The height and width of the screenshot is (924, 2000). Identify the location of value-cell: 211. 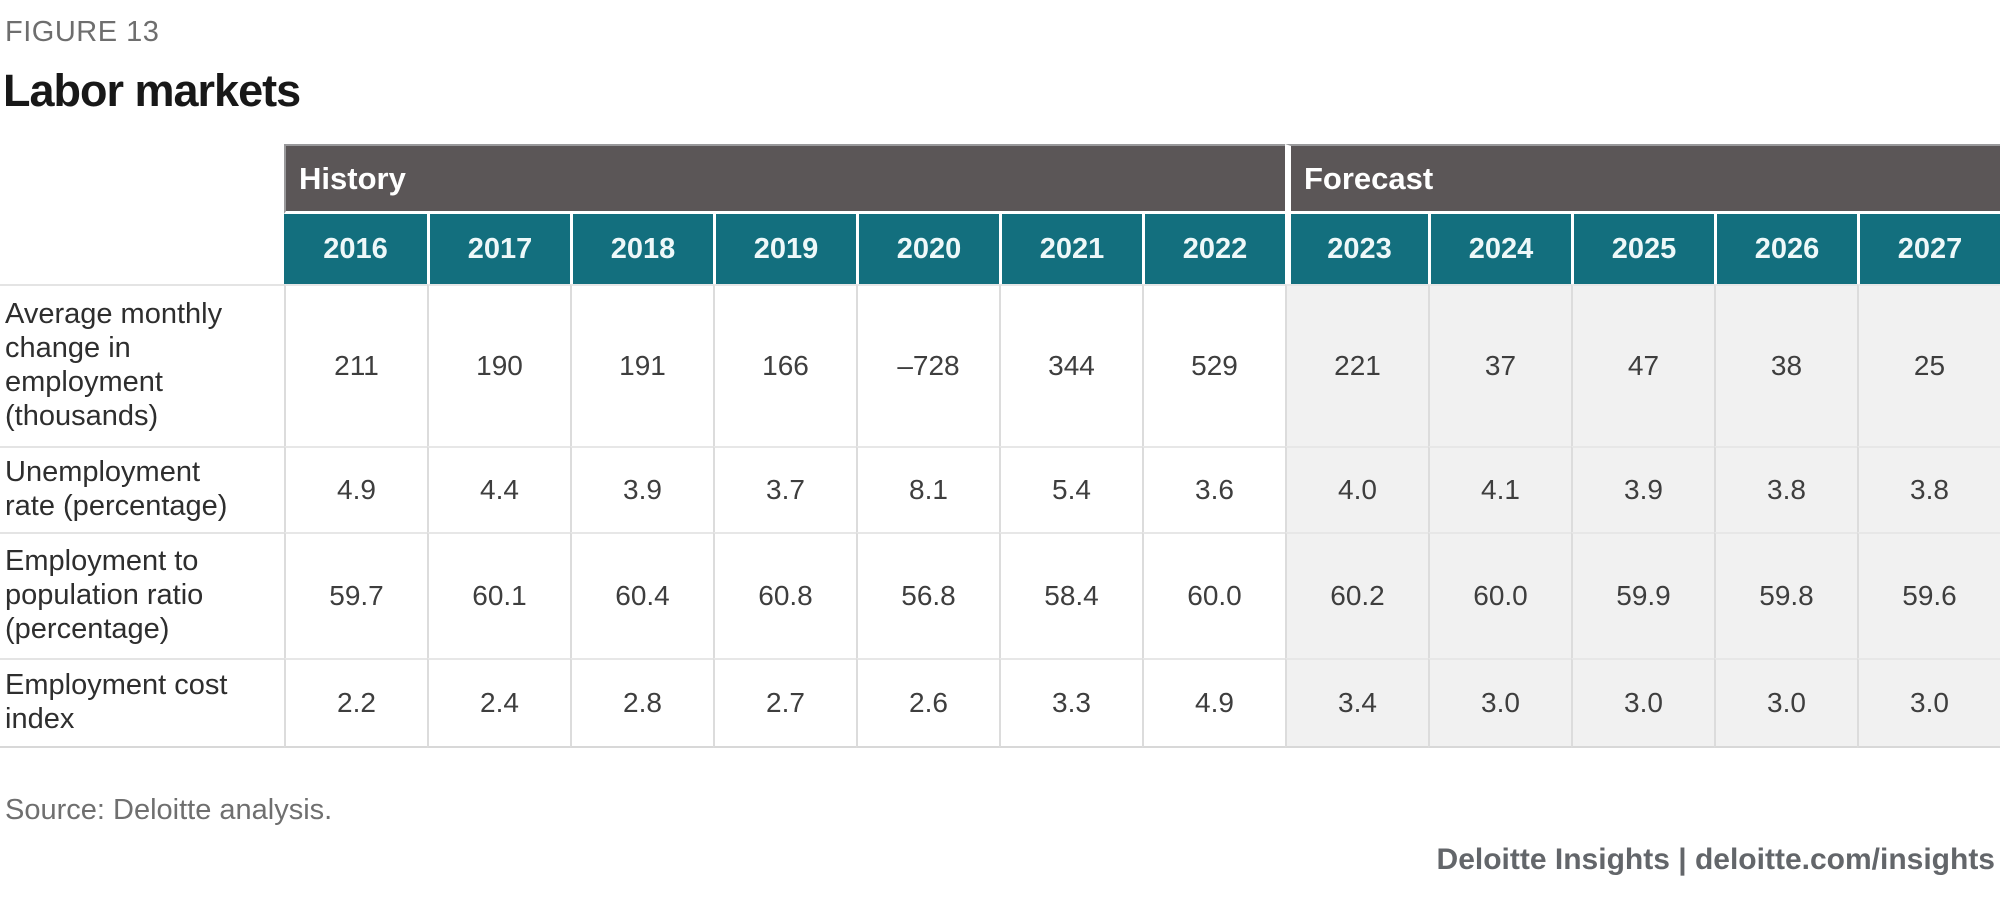
(355, 365).